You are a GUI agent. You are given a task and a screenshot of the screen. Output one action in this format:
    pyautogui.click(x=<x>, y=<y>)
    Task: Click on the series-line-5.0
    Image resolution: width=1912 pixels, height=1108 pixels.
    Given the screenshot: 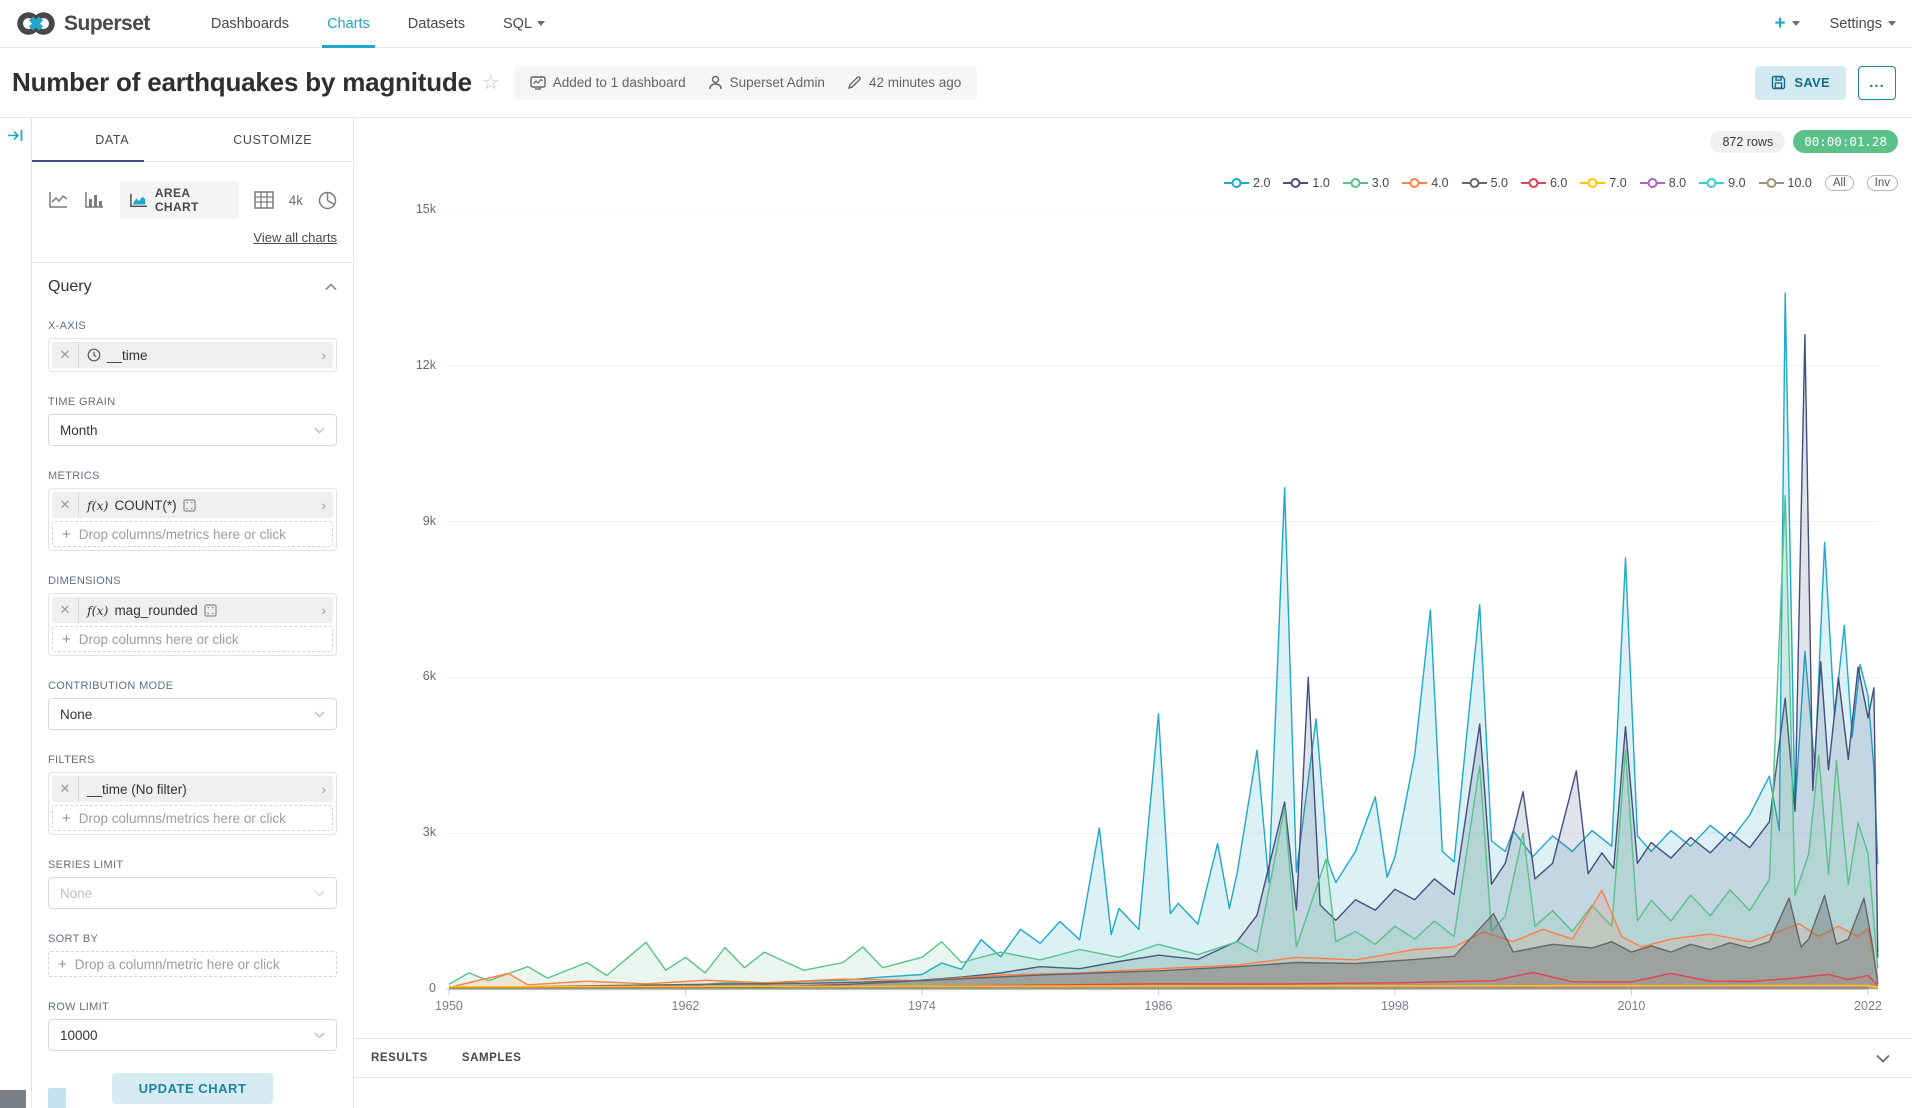 What is the action you would take?
    pyautogui.click(x=1163, y=941)
    